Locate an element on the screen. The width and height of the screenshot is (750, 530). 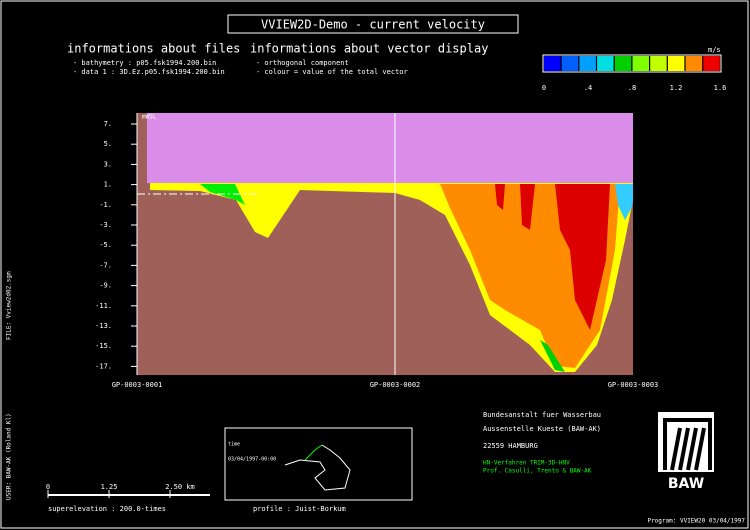
files-heading: informations about files is located at coordinates (153, 49).